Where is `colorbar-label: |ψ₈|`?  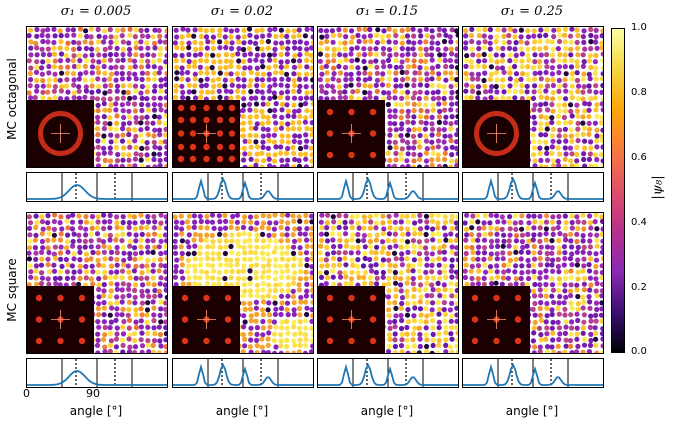
colorbar-label: |ψ₈| is located at coordinates (658, 187).